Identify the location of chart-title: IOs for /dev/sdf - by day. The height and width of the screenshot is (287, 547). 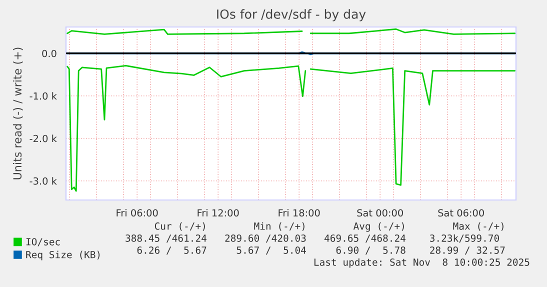
(291, 15).